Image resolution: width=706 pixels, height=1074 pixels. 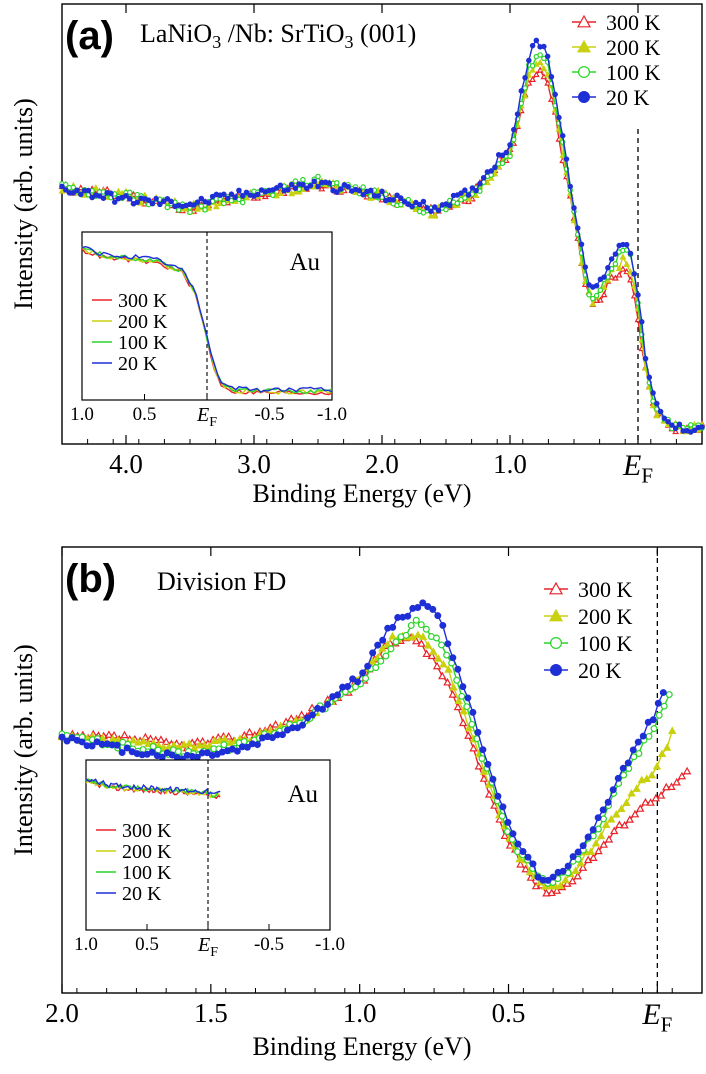 I want to click on panel-title: LaNiO3 /Nb: SrTiO3 (001), so click(x=278, y=35).